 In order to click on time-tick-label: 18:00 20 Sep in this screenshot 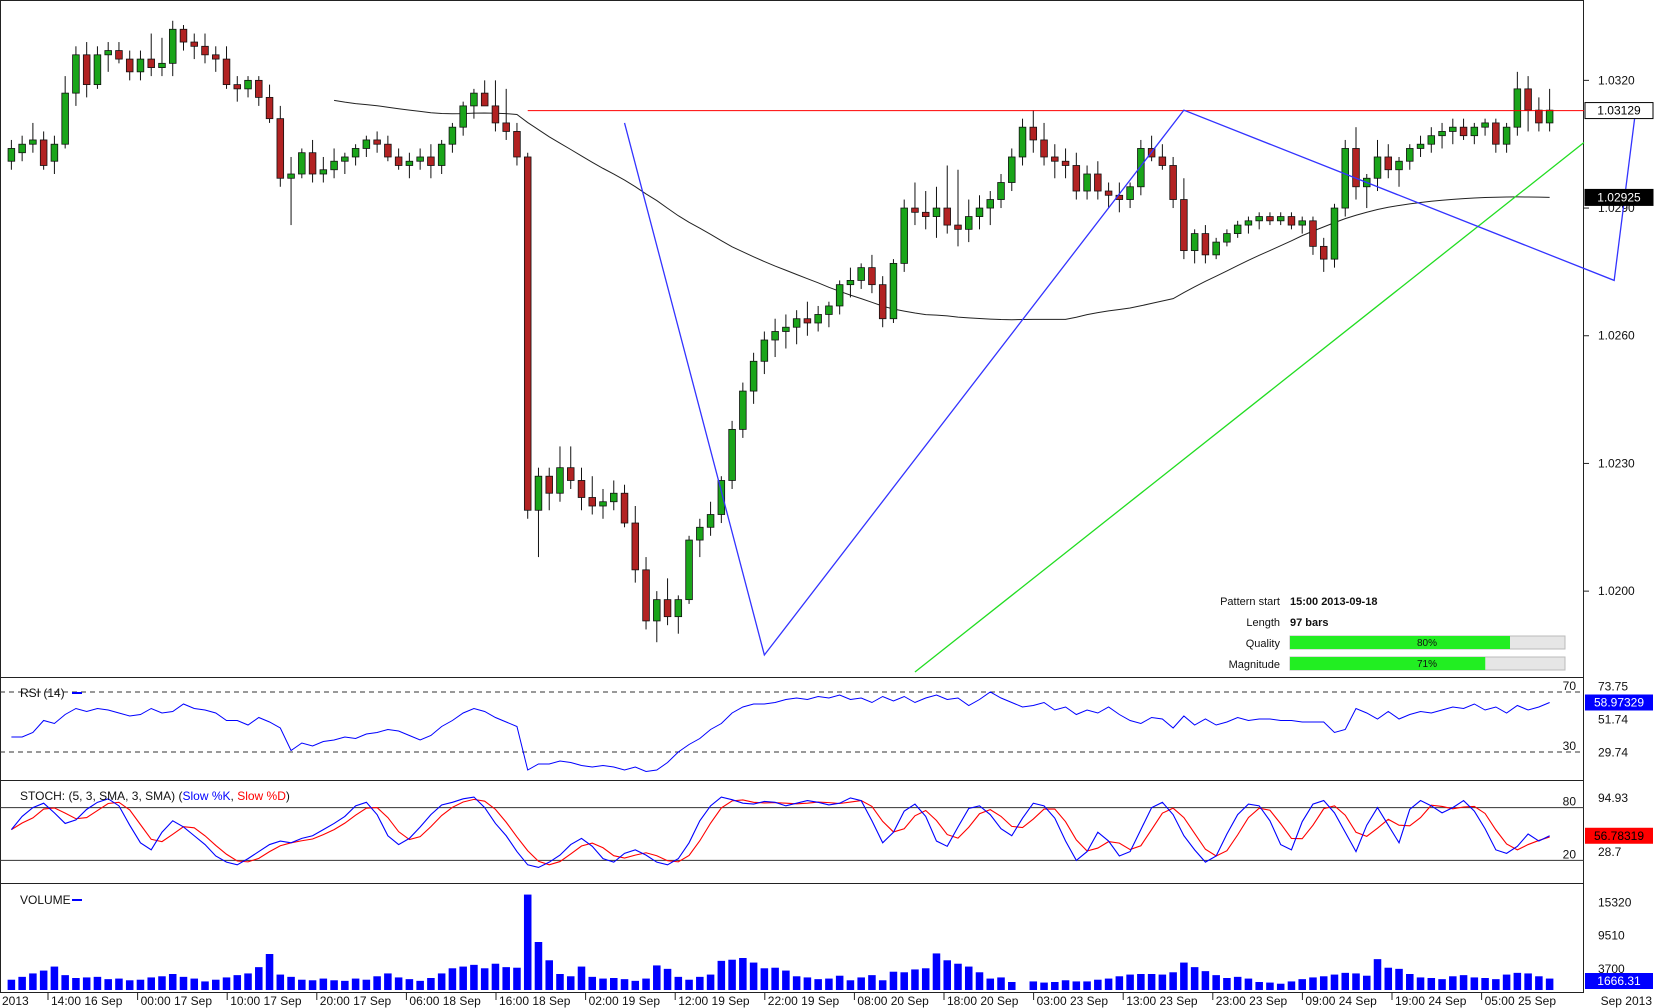, I will do `click(983, 1001)`.